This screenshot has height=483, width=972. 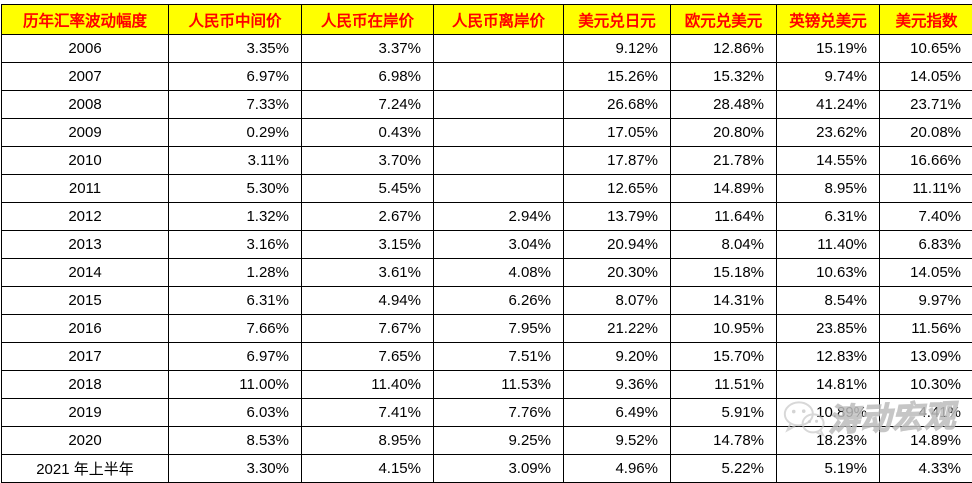 What do you see at coordinates (617, 105) in the screenshot?
I see `value-cell: 26.68%` at bounding box center [617, 105].